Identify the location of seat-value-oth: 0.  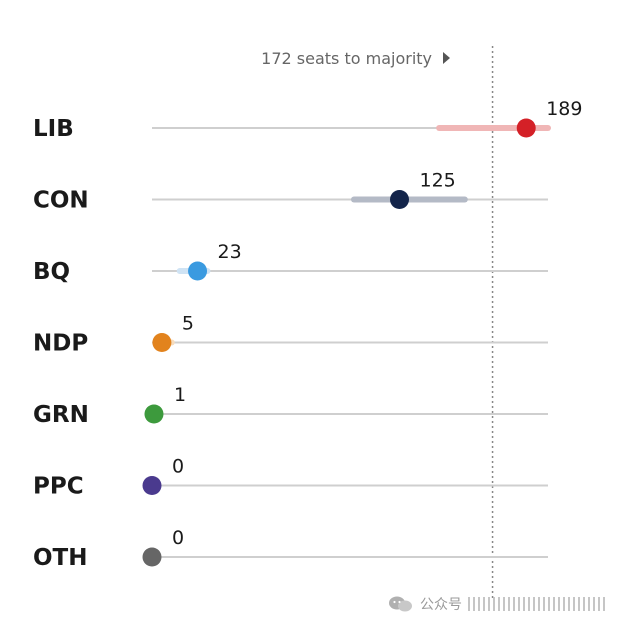
(178, 538).